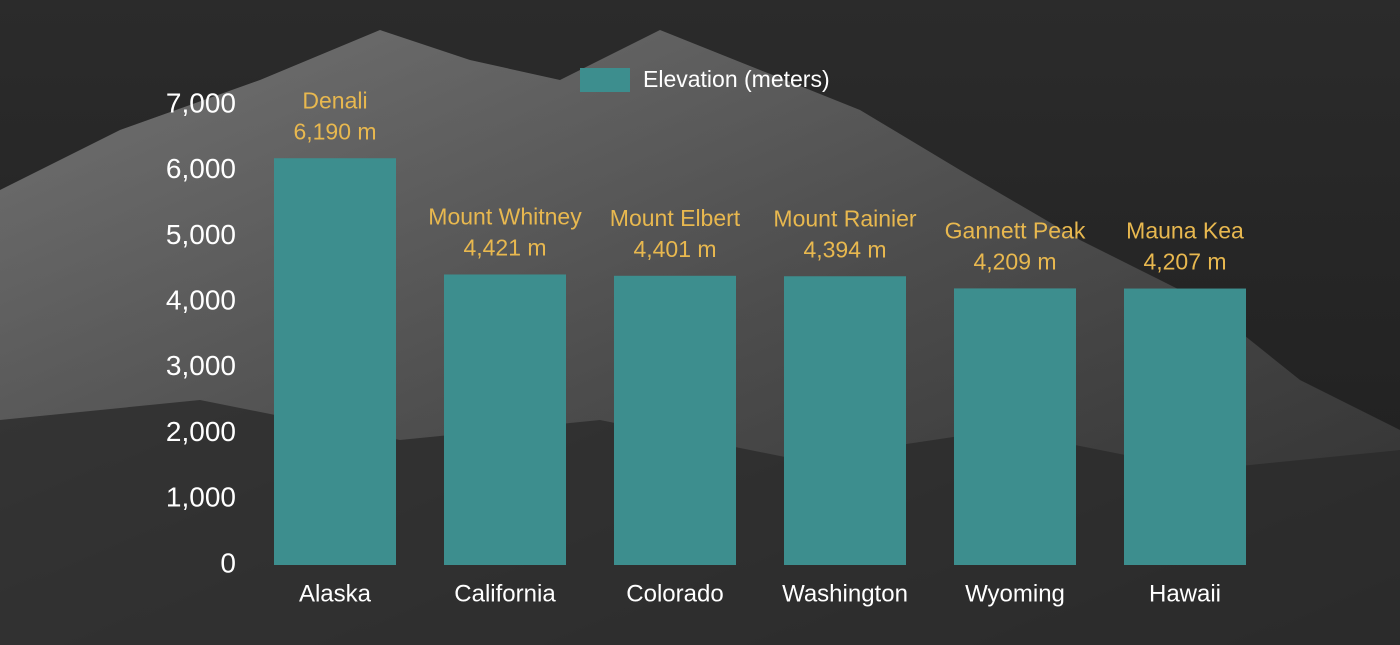 This screenshot has height=645, width=1400. I want to click on y-tick-label: 2,000, so click(201, 431).